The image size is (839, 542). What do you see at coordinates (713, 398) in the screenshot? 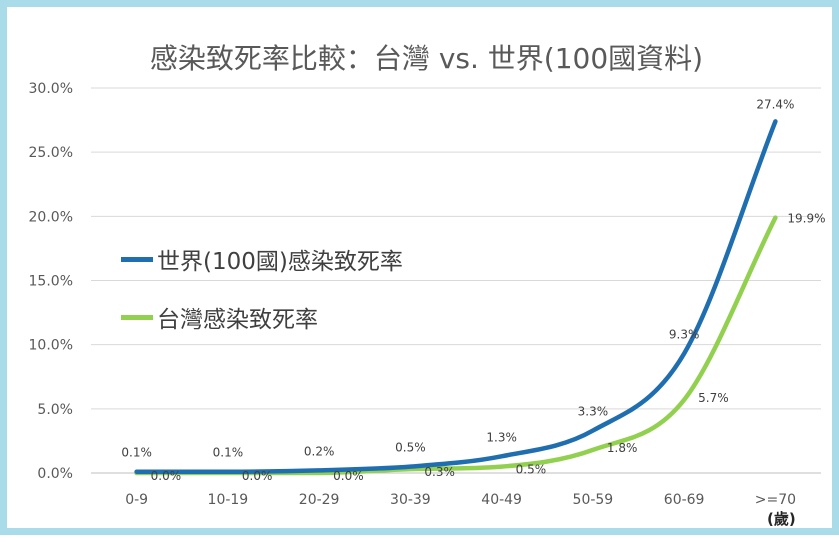
I see `data-label-taiwan: 5.7%` at bounding box center [713, 398].